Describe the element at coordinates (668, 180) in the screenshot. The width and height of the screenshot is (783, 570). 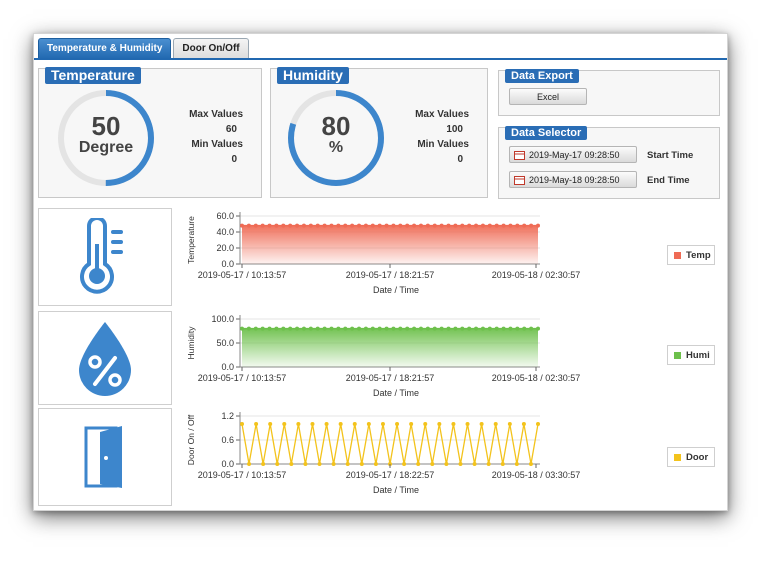
I see `end-time-label: End Time` at that location.